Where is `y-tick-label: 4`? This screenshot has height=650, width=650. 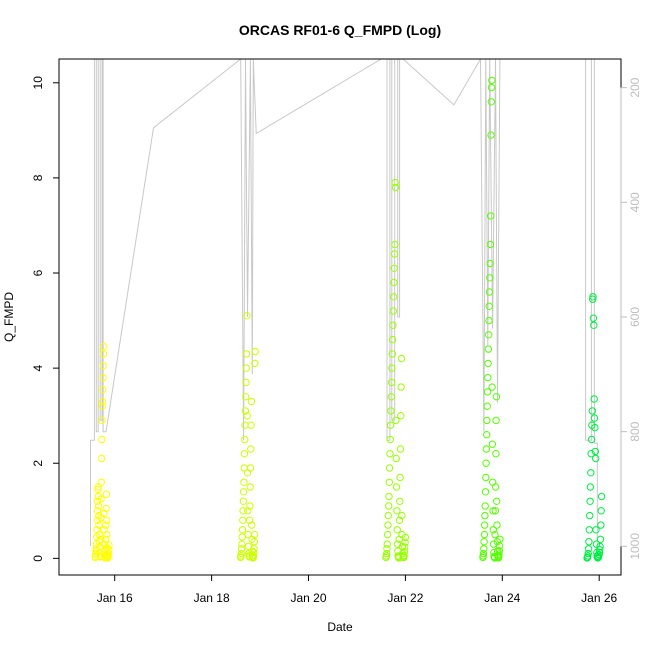 y-tick-label: 4 is located at coordinates (38, 367).